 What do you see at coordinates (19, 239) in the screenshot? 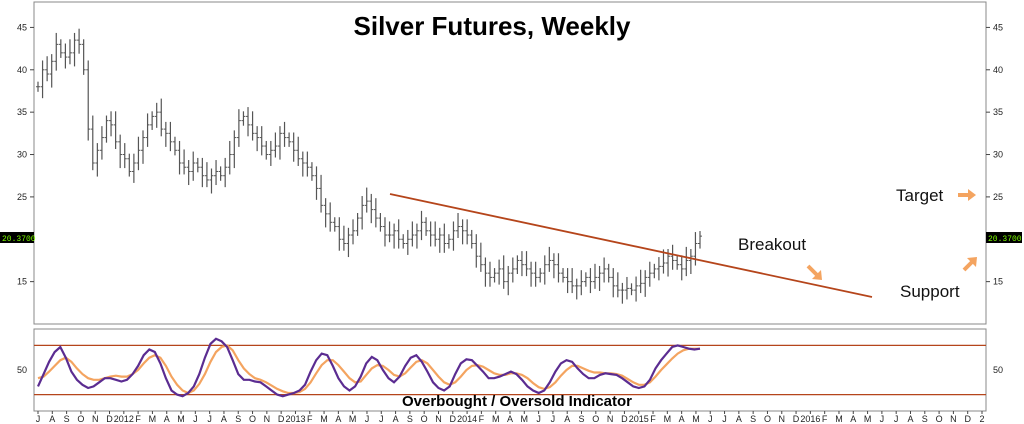
I see `svg-text: 20.3700` at bounding box center [19, 239].